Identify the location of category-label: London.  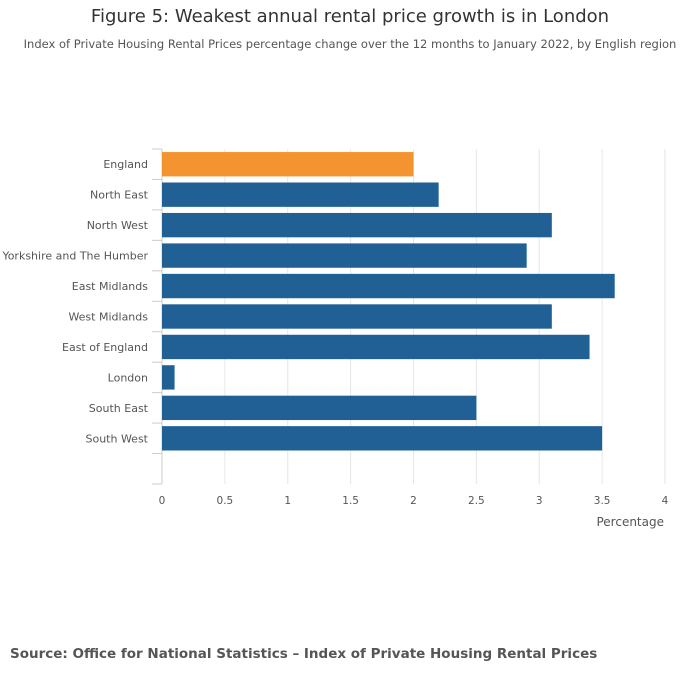
(128, 377).